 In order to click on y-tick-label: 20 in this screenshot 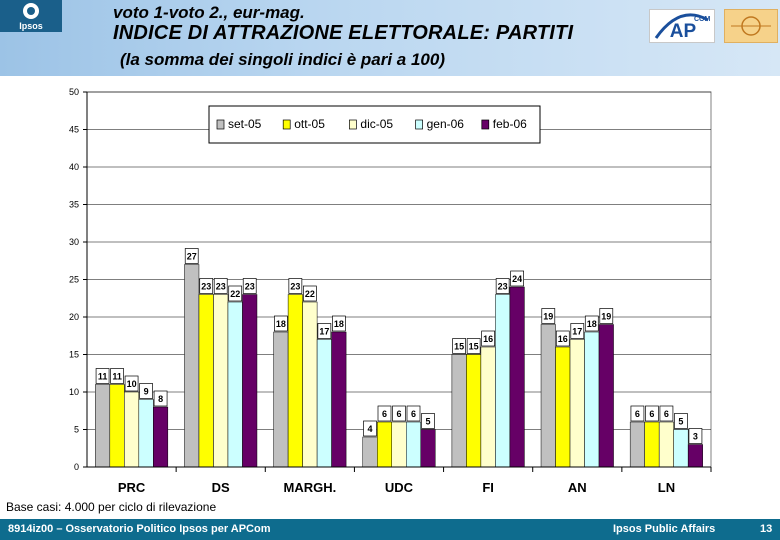, I will do `click(74, 317)`.